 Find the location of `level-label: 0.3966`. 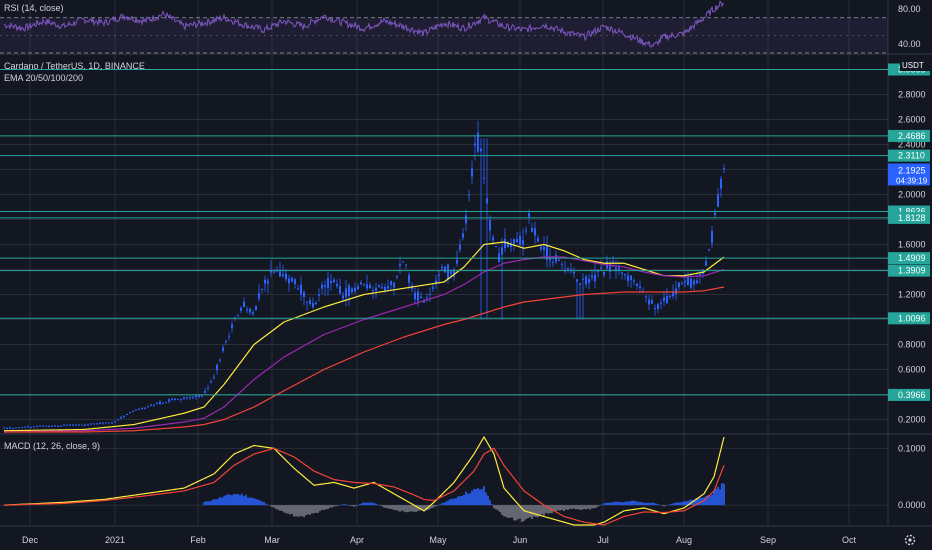

level-label: 0.3966 is located at coordinates (912, 395).